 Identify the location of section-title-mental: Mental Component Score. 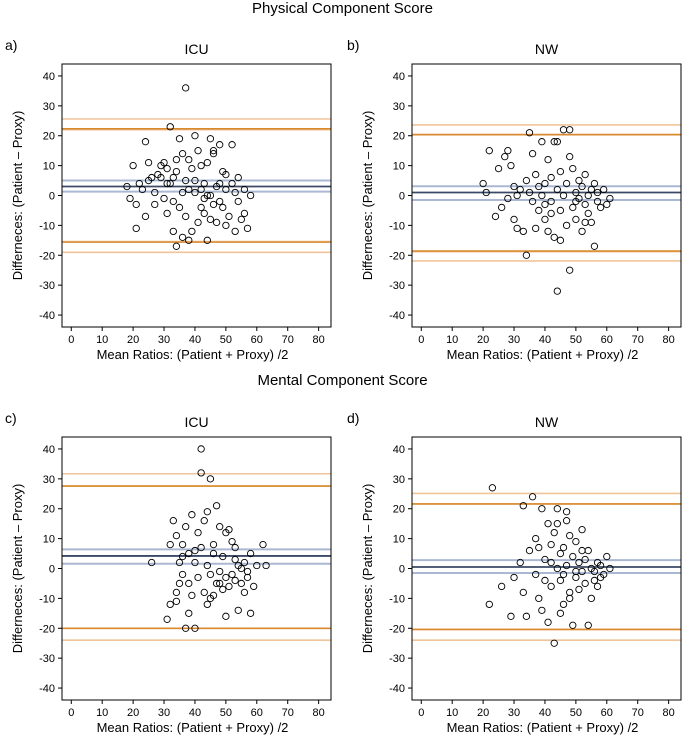
(342, 380).